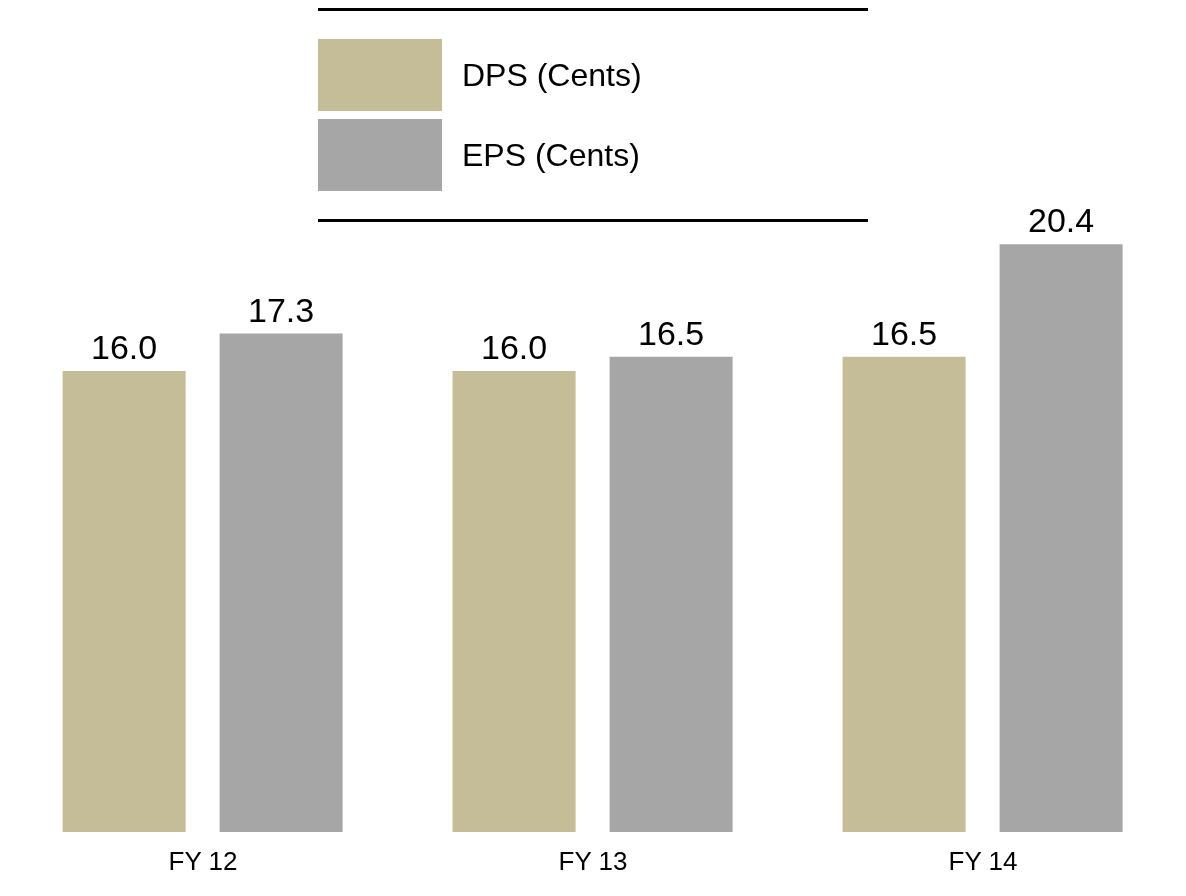 This screenshot has width=1186, height=896. Describe the element at coordinates (983, 861) in the screenshot. I see `x-tick-label: FY 14` at that location.